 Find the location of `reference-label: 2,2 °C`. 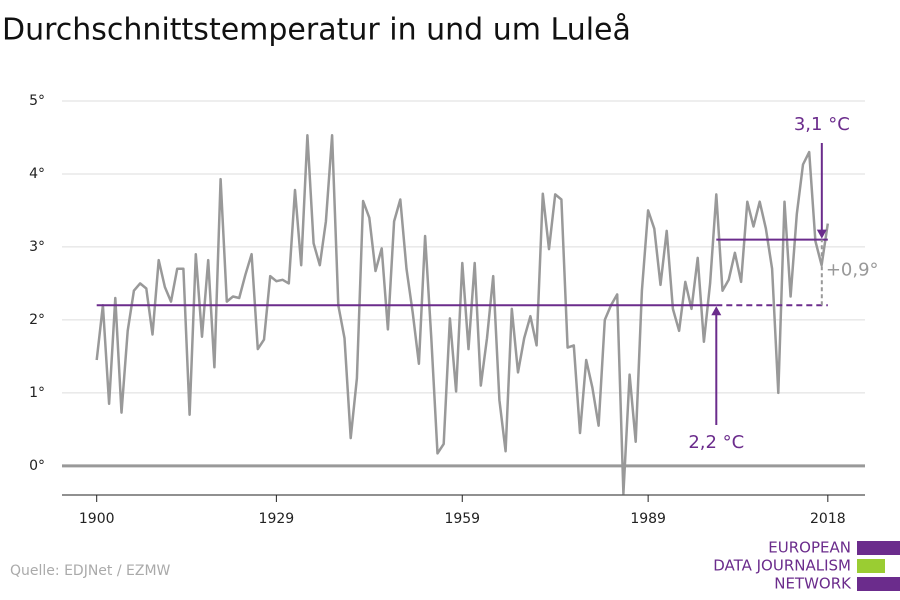

reference-label: 2,2 °C is located at coordinates (716, 442).